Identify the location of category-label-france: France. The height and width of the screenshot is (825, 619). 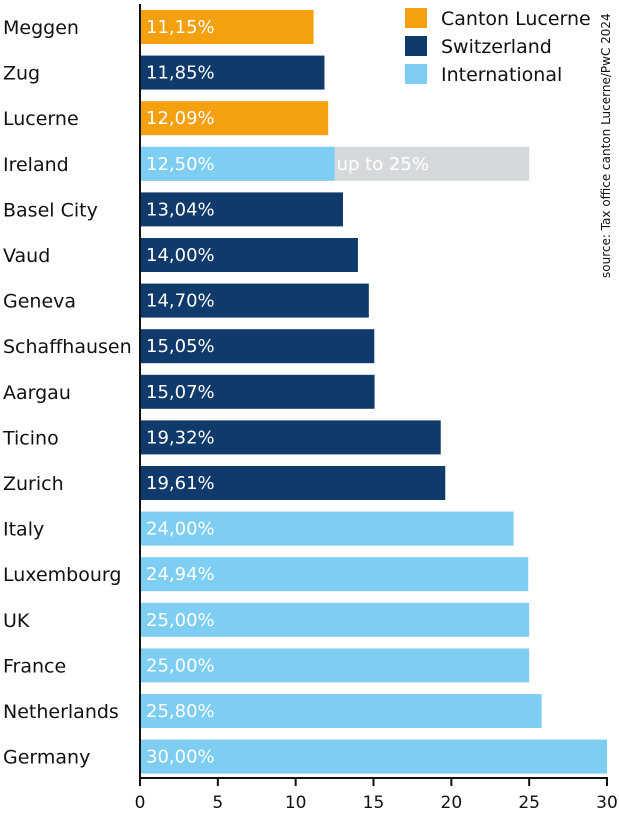
(34, 666).